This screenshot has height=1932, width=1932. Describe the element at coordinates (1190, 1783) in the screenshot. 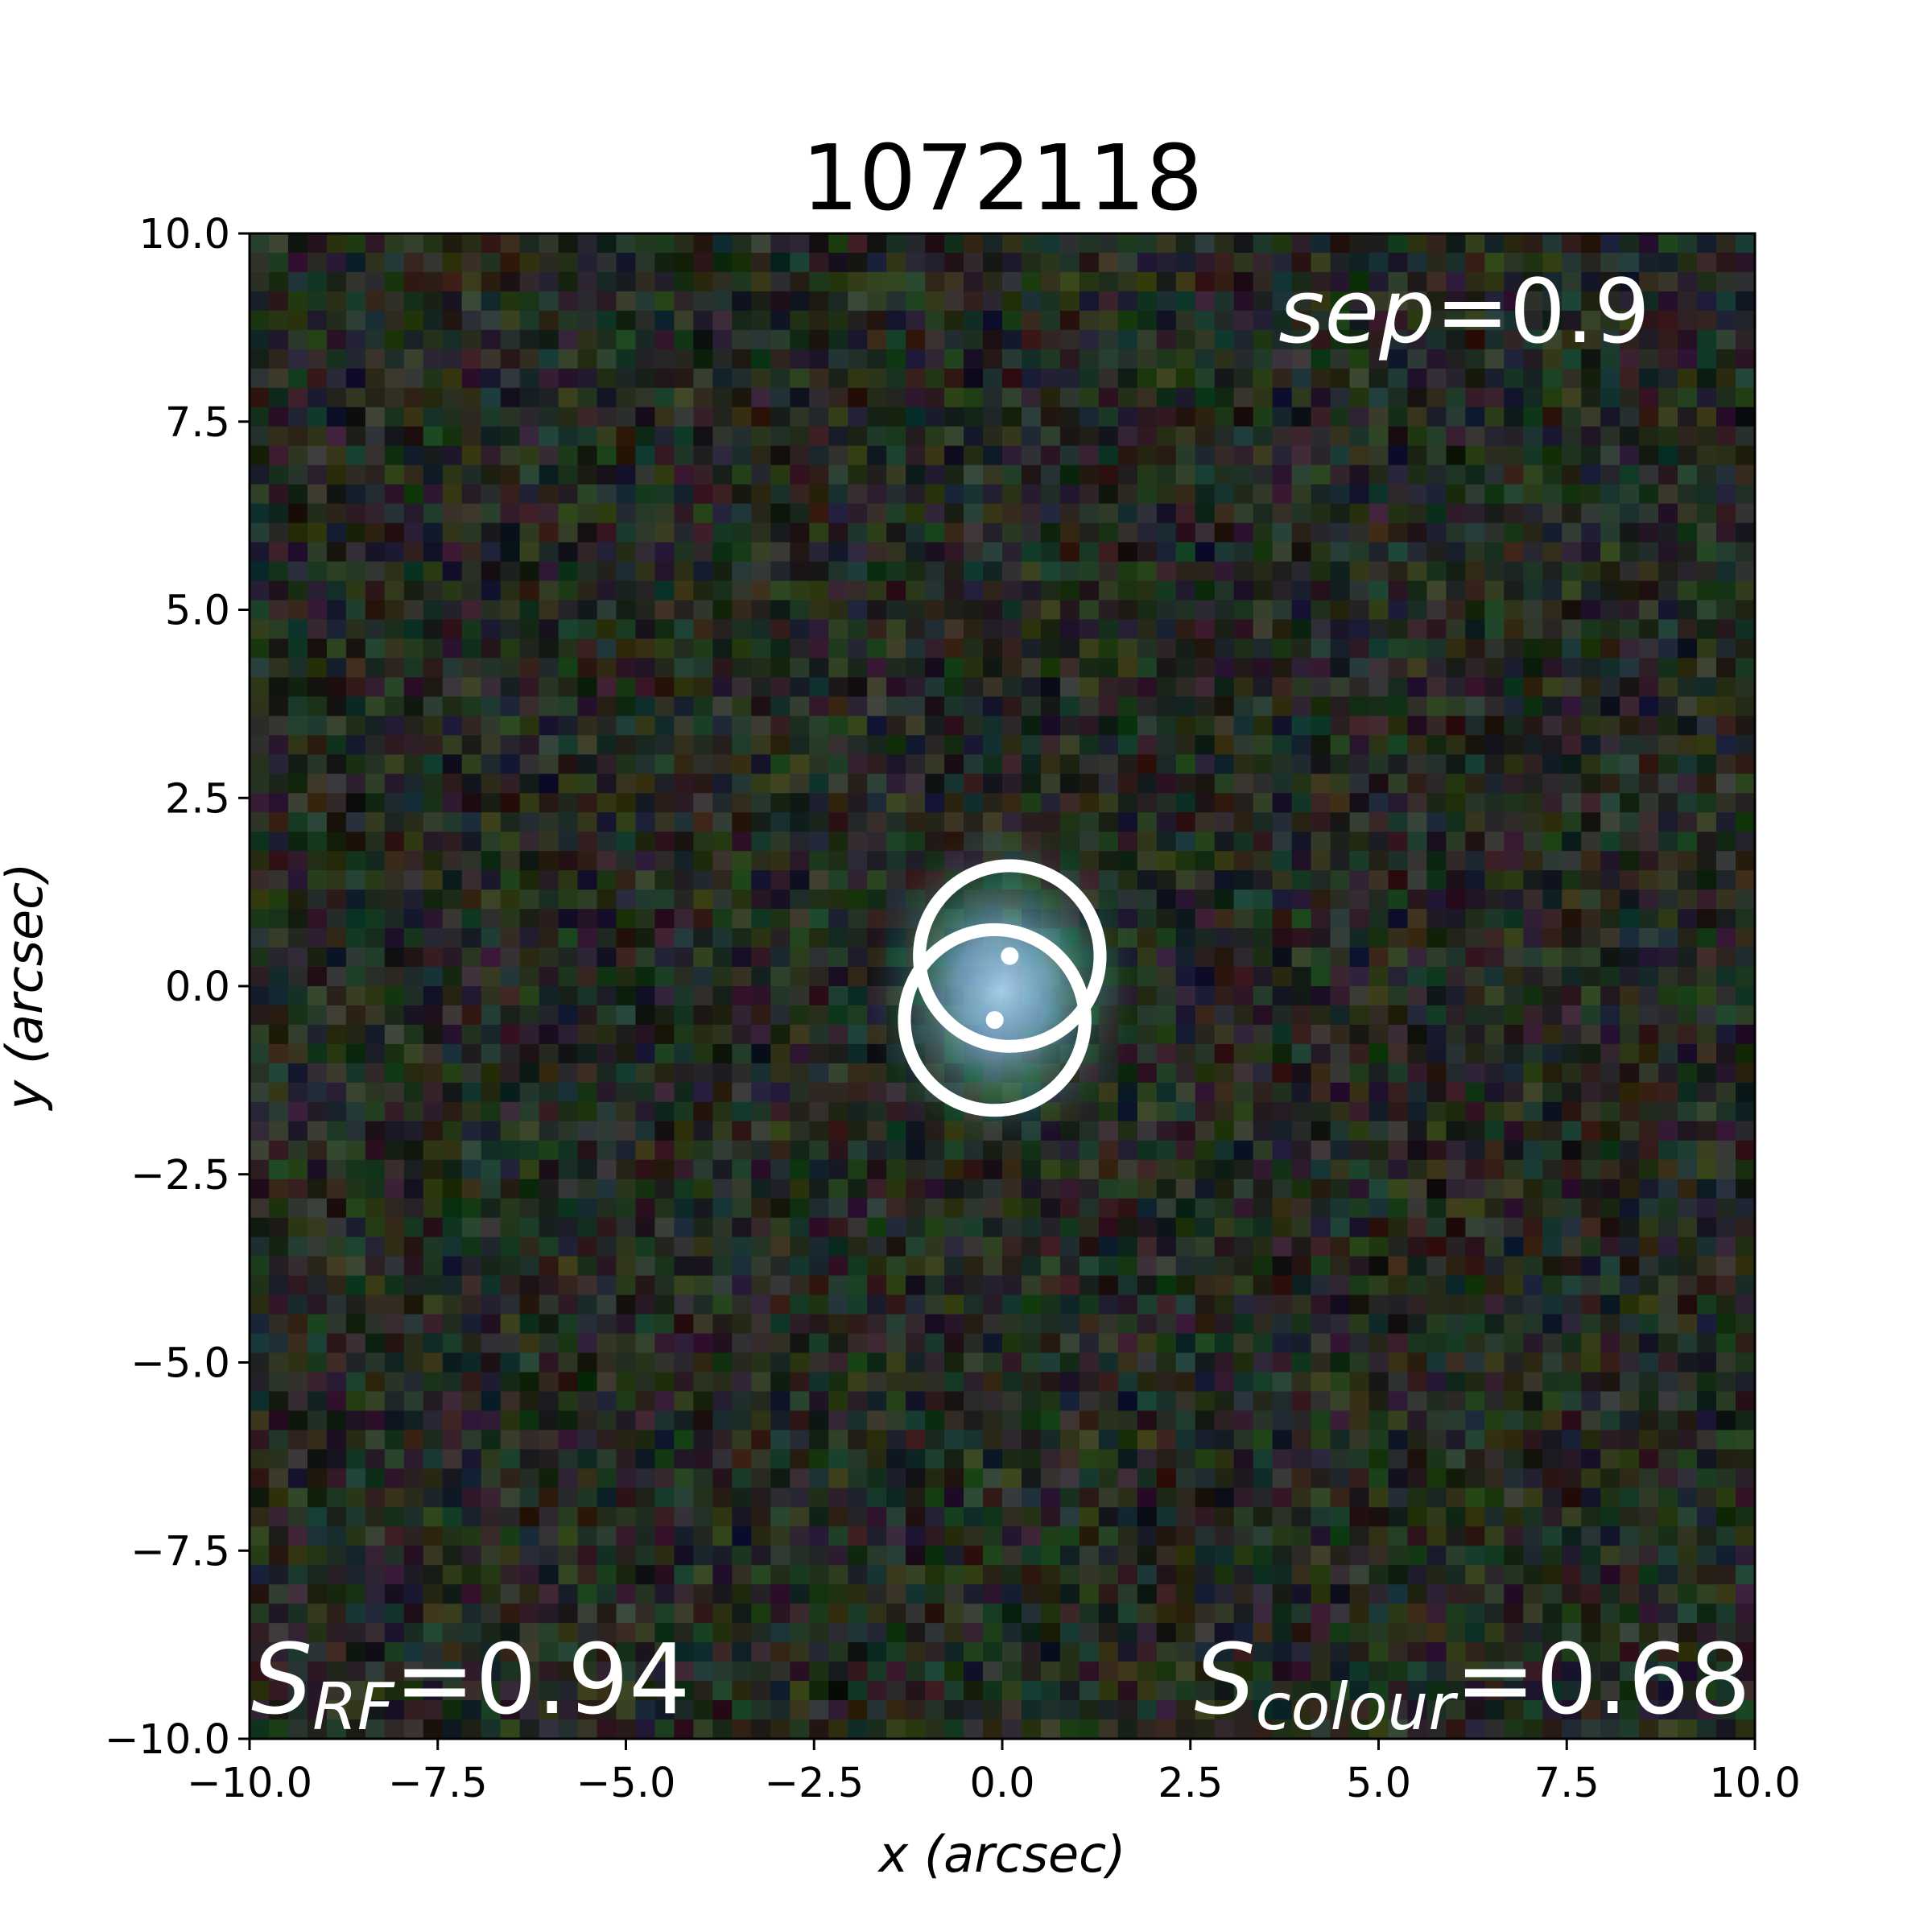

I see `x-tick-label: 2.5` at that location.